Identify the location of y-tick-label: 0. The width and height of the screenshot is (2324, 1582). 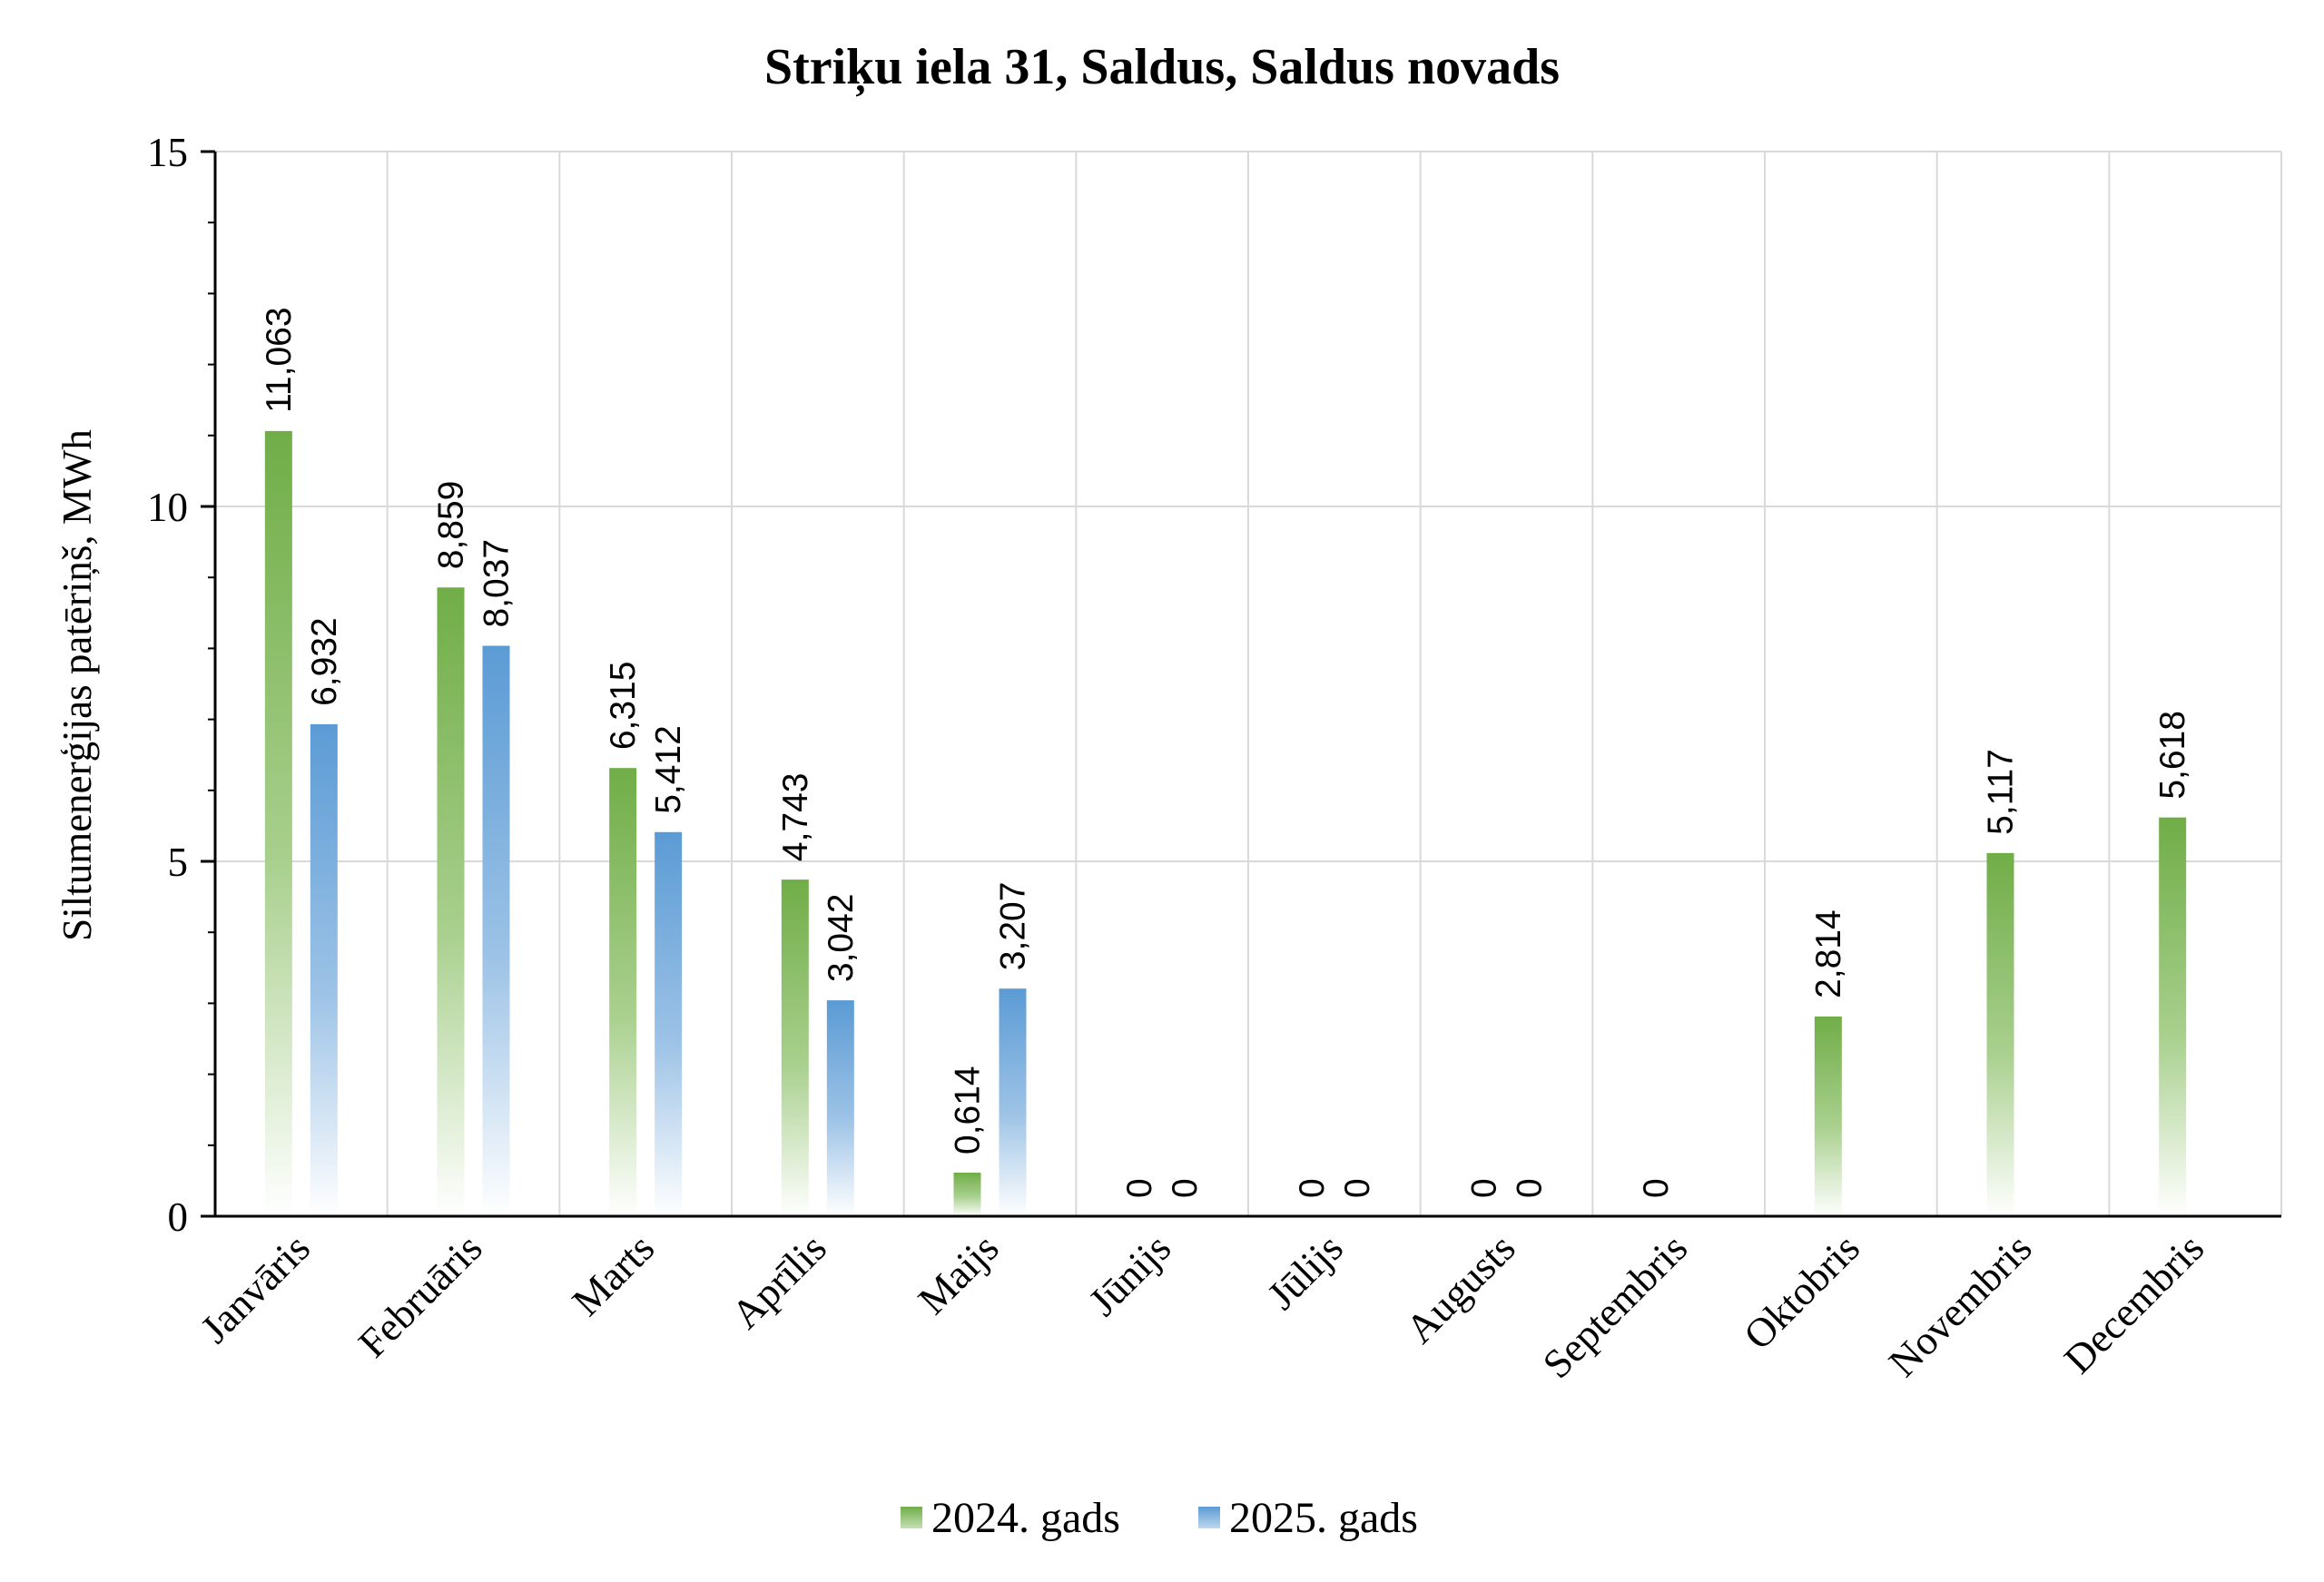
(178, 1217).